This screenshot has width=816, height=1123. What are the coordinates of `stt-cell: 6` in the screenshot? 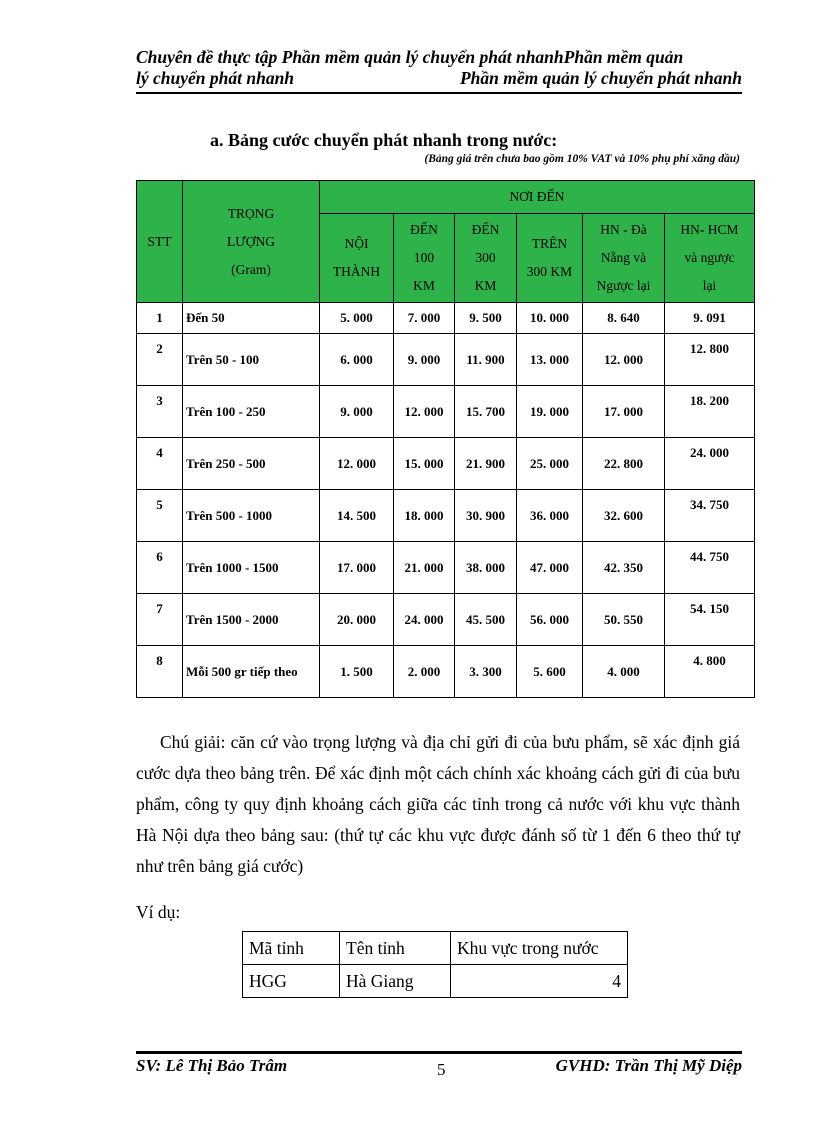 It's located at (159, 567).